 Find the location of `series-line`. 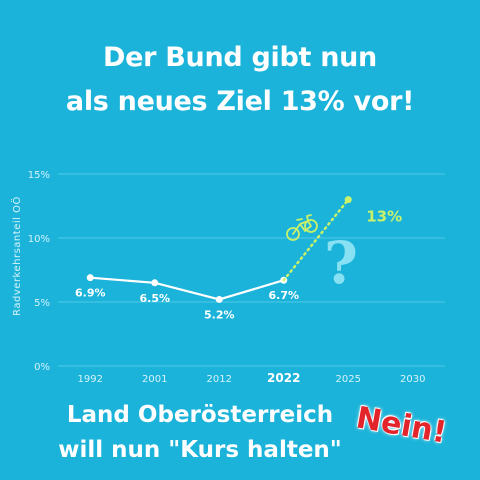

series-line is located at coordinates (187, 288).